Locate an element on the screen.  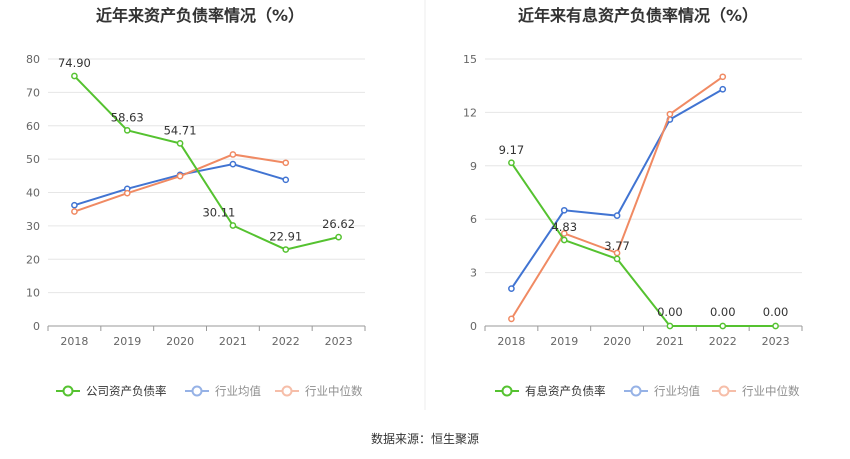
legend-item: 有息资产负债率 is located at coordinates (550, 391).